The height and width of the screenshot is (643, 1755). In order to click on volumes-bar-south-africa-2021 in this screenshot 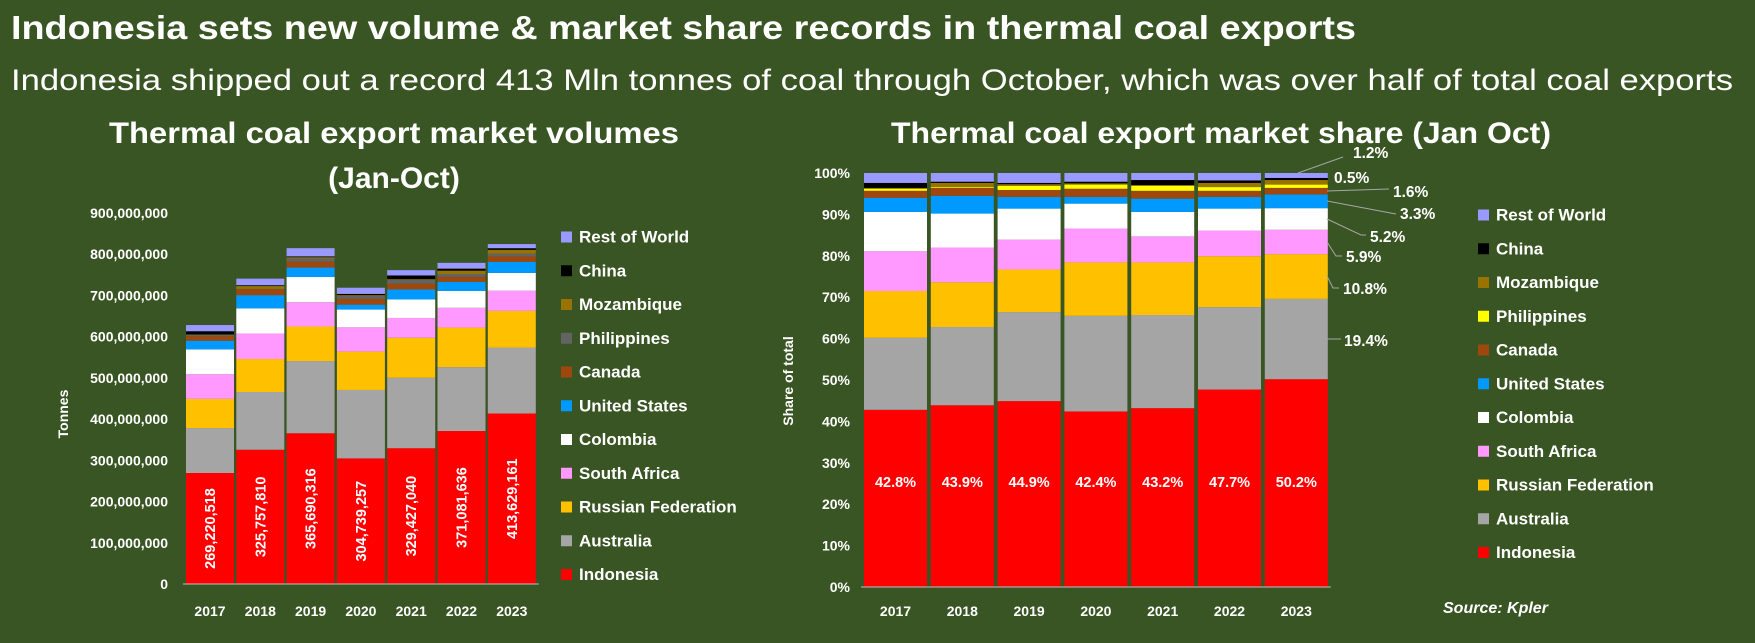, I will do `click(411, 327)`.